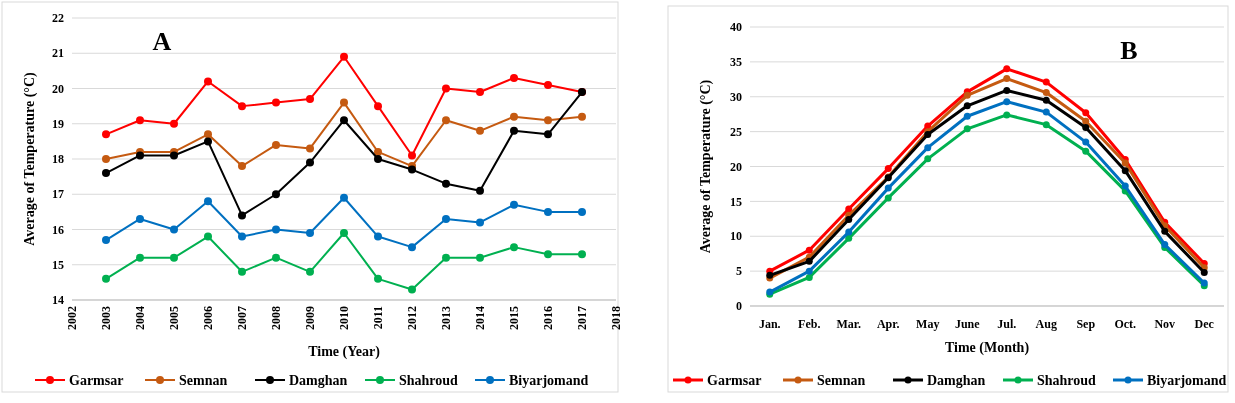 The height and width of the screenshot is (403, 1235). I want to click on x-tick-label: 2006, so click(208, 318).